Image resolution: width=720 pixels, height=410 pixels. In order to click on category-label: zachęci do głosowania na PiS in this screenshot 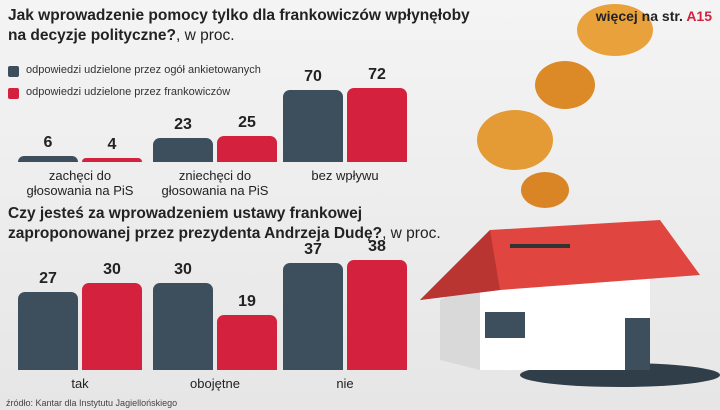, I will do `click(80, 183)`.